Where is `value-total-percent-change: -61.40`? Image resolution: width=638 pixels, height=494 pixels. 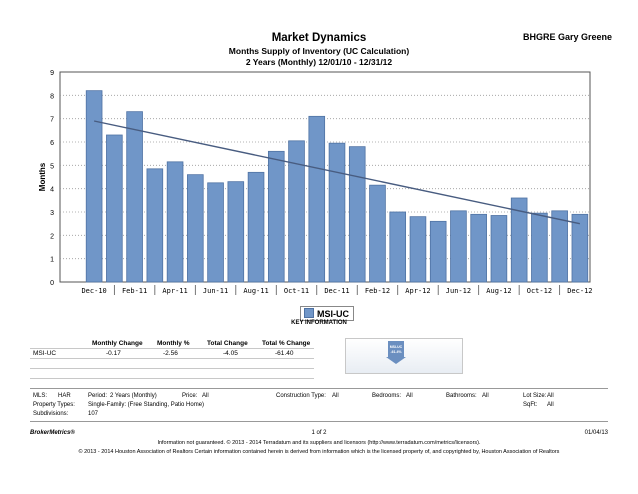
value-total-percent-change: -61.40 is located at coordinates (284, 353).